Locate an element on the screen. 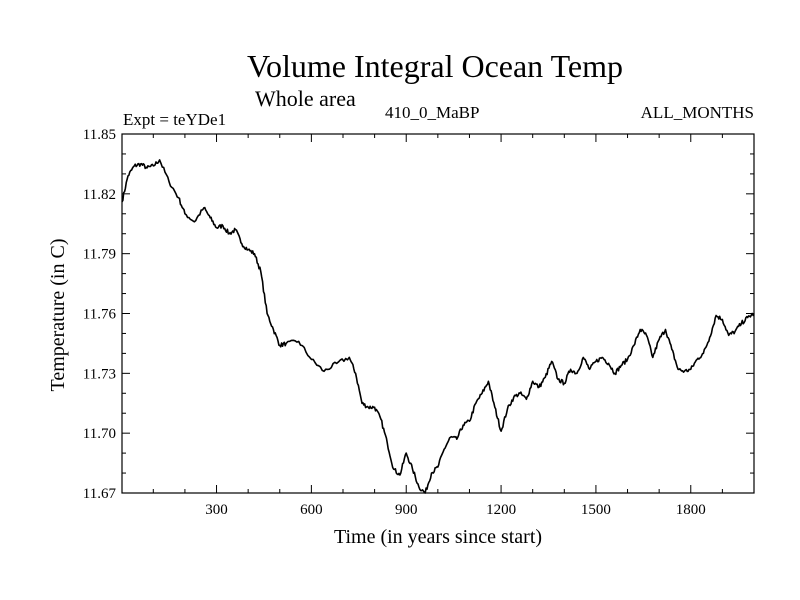 This screenshot has height=600, width=800. y-tick-label: 11.67 is located at coordinates (100, 494).